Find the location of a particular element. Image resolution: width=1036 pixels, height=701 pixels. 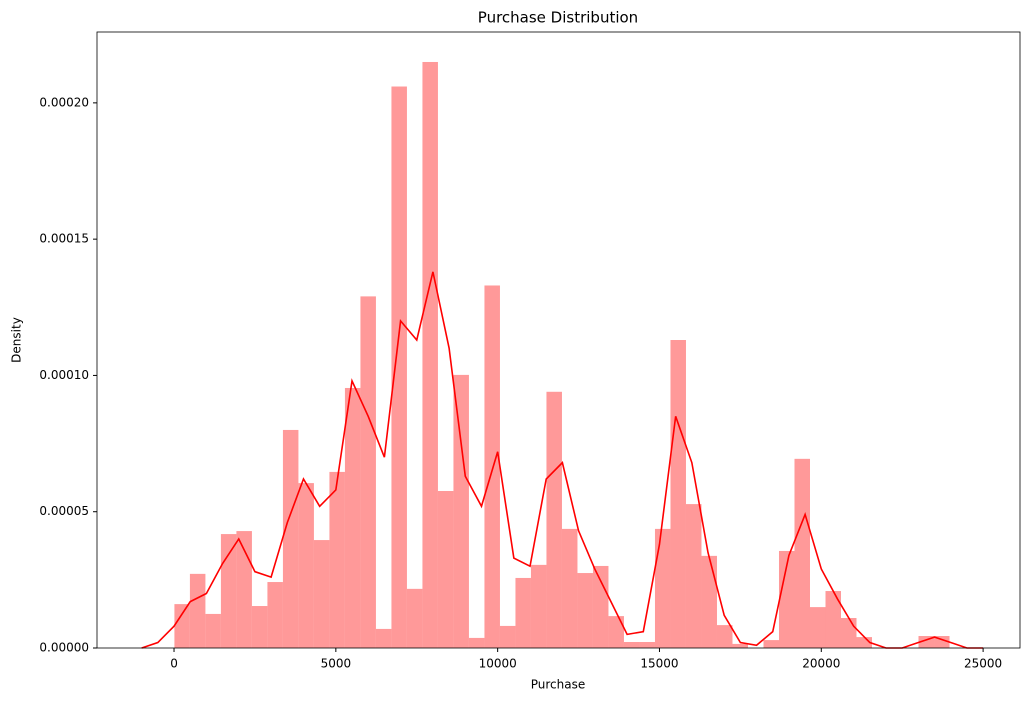

x-tick-label: 15000 is located at coordinates (659, 664).